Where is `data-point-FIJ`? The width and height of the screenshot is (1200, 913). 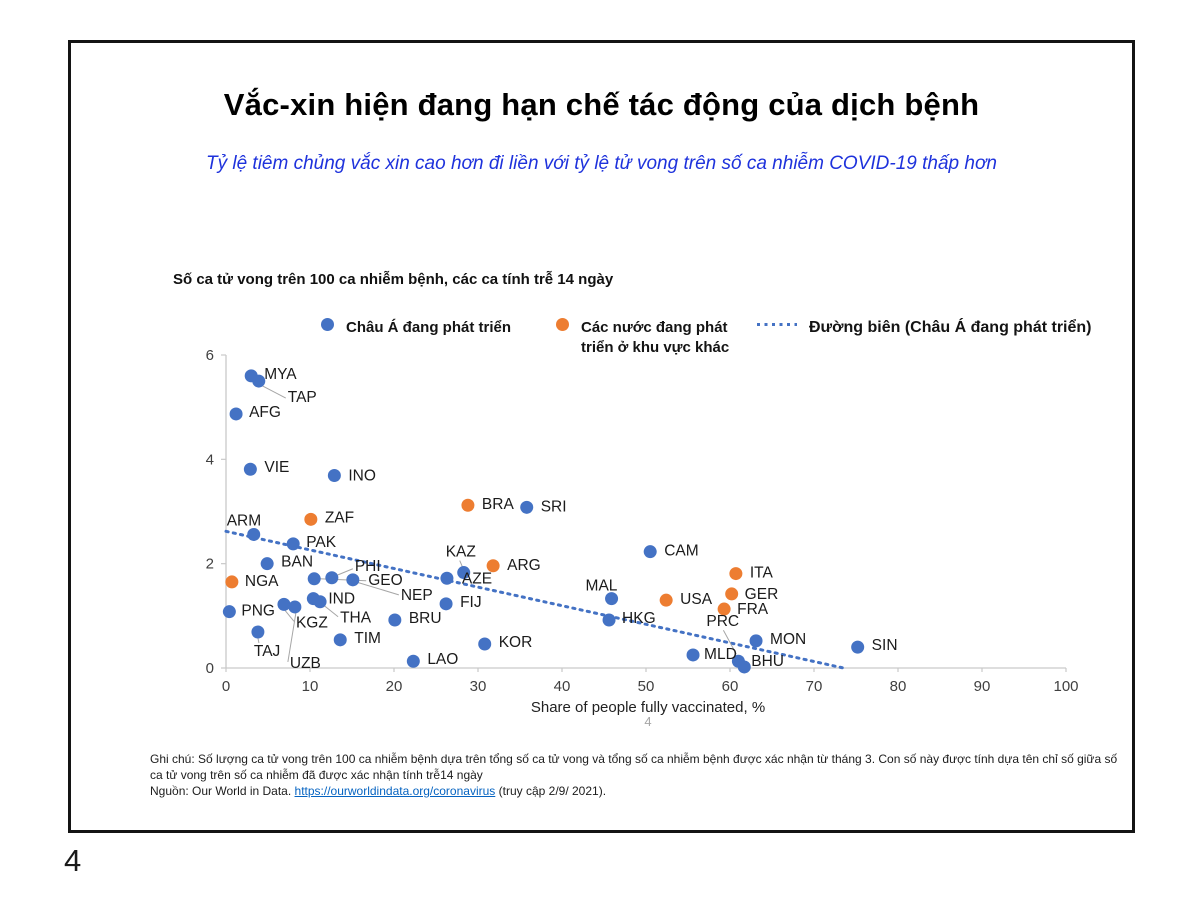
data-point-FIJ is located at coordinates (446, 604).